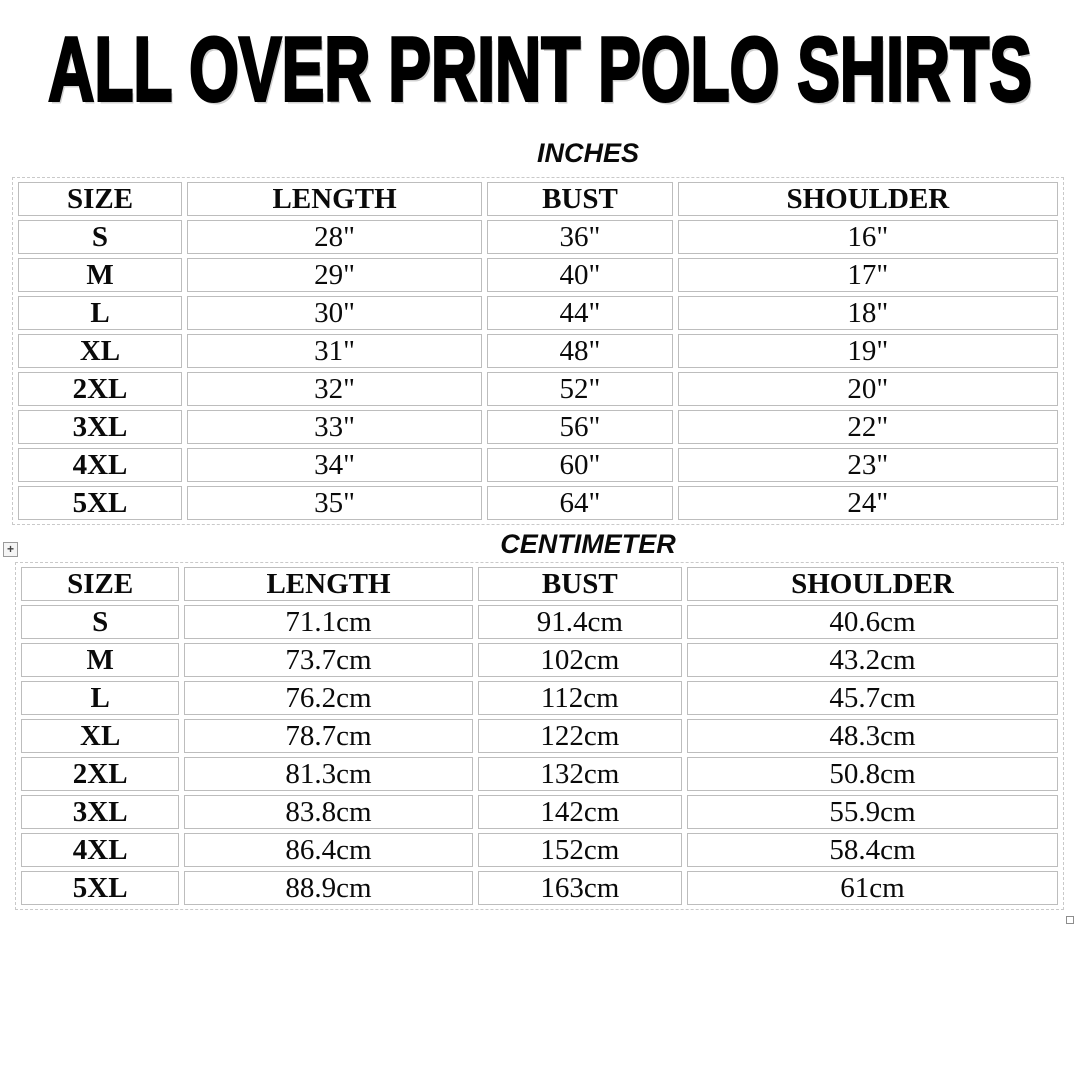 Image resolution: width=1080 pixels, height=1080 pixels. Describe the element at coordinates (580, 351) in the screenshot. I see `value-cell: 48"` at that location.